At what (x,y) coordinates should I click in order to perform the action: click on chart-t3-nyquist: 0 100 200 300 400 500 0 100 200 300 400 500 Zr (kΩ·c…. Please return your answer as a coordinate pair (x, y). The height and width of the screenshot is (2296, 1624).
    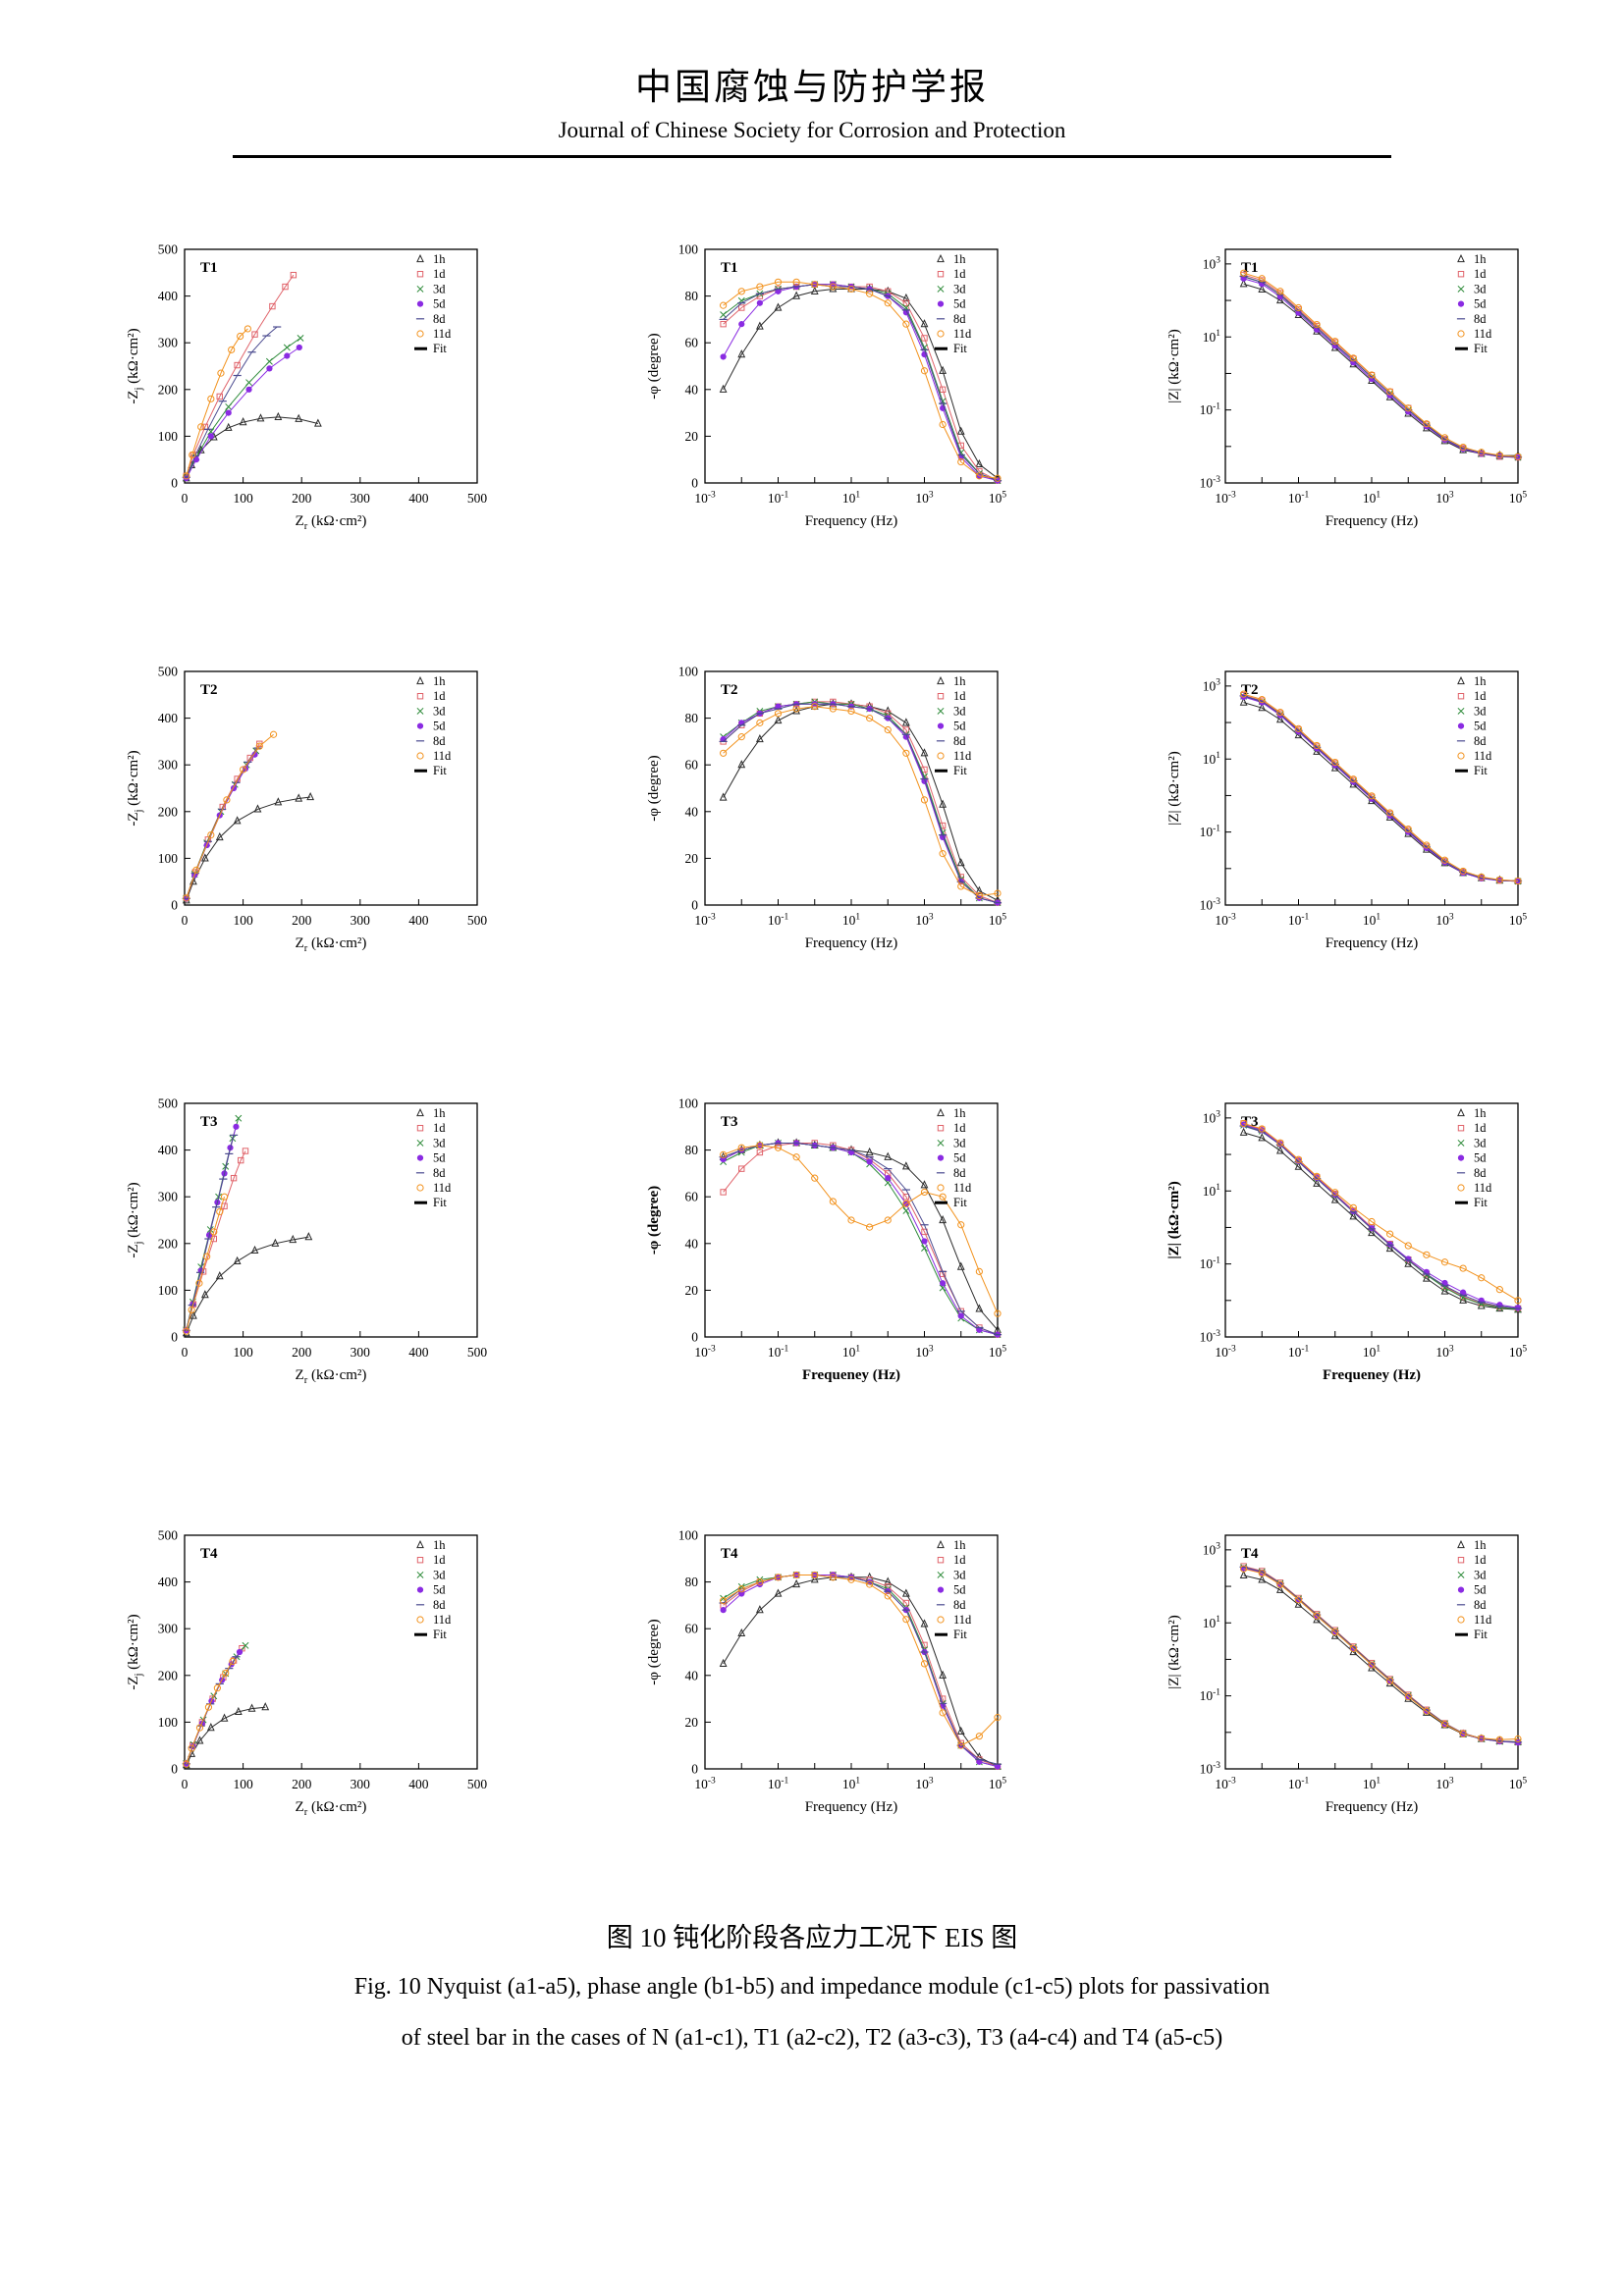
    Looking at the image, I should click on (321, 1246).